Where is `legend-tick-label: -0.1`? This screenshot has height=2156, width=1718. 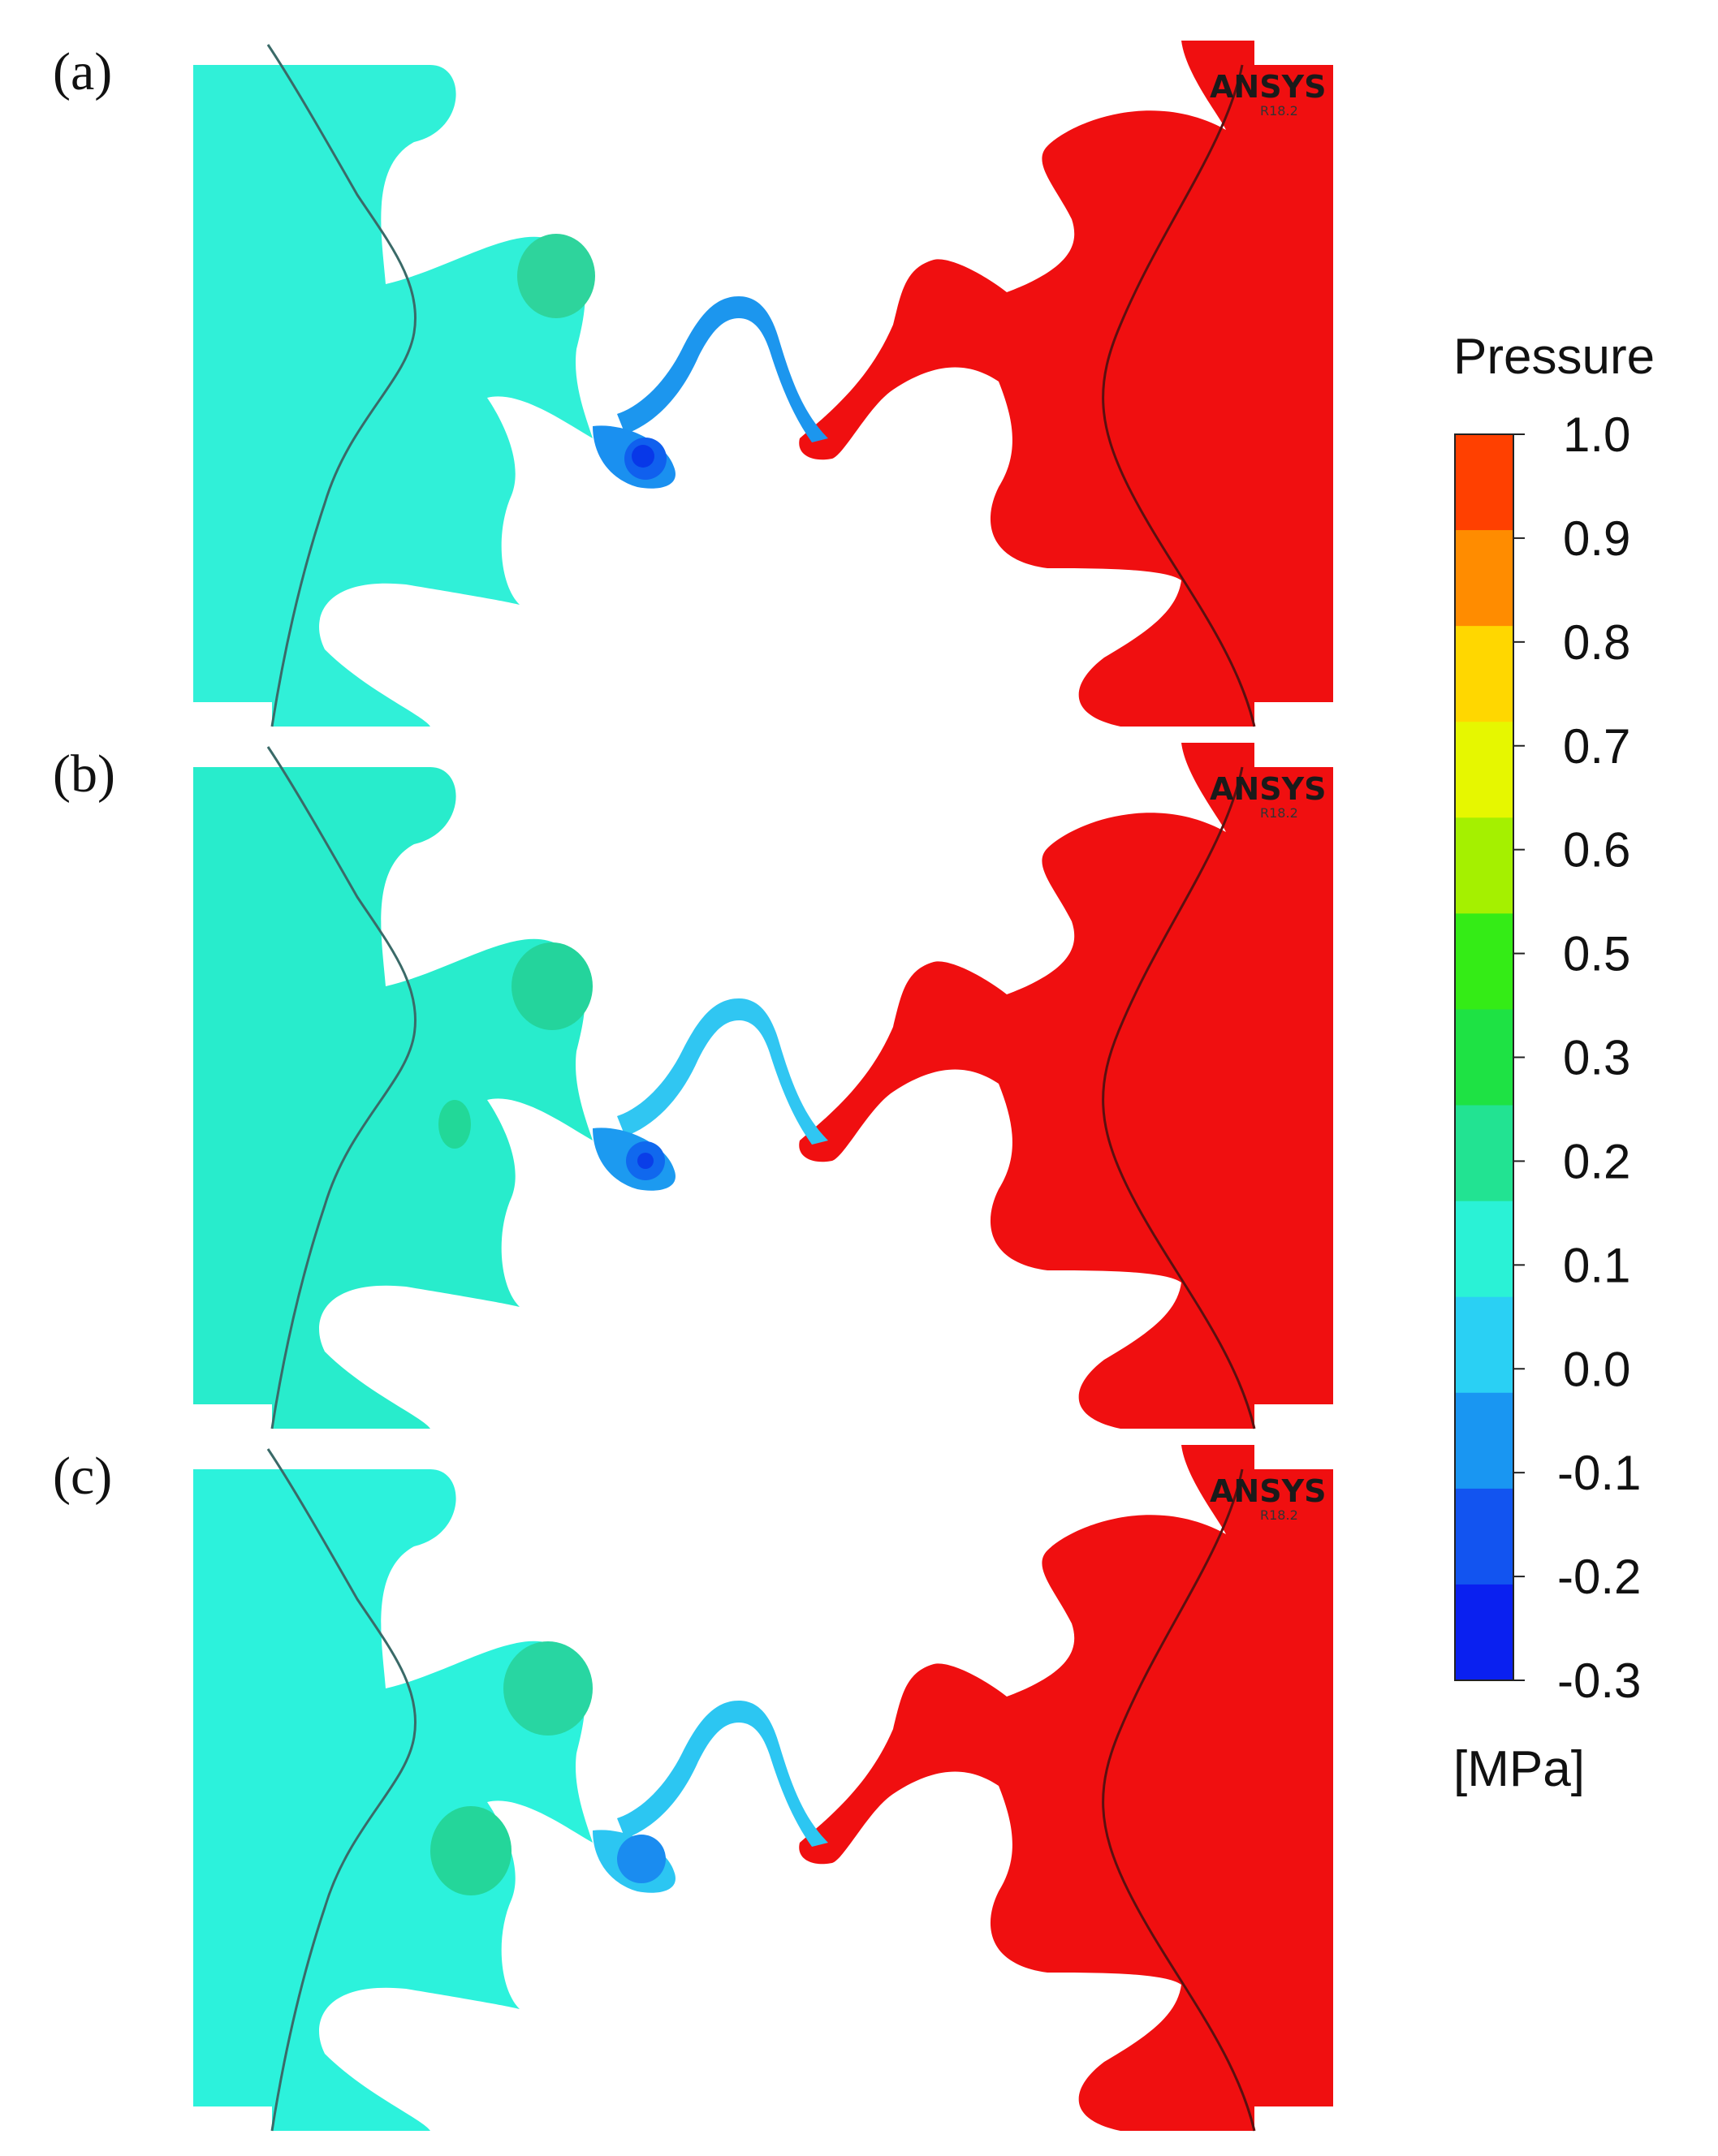
legend-tick-label: -0.1 is located at coordinates (1599, 1473).